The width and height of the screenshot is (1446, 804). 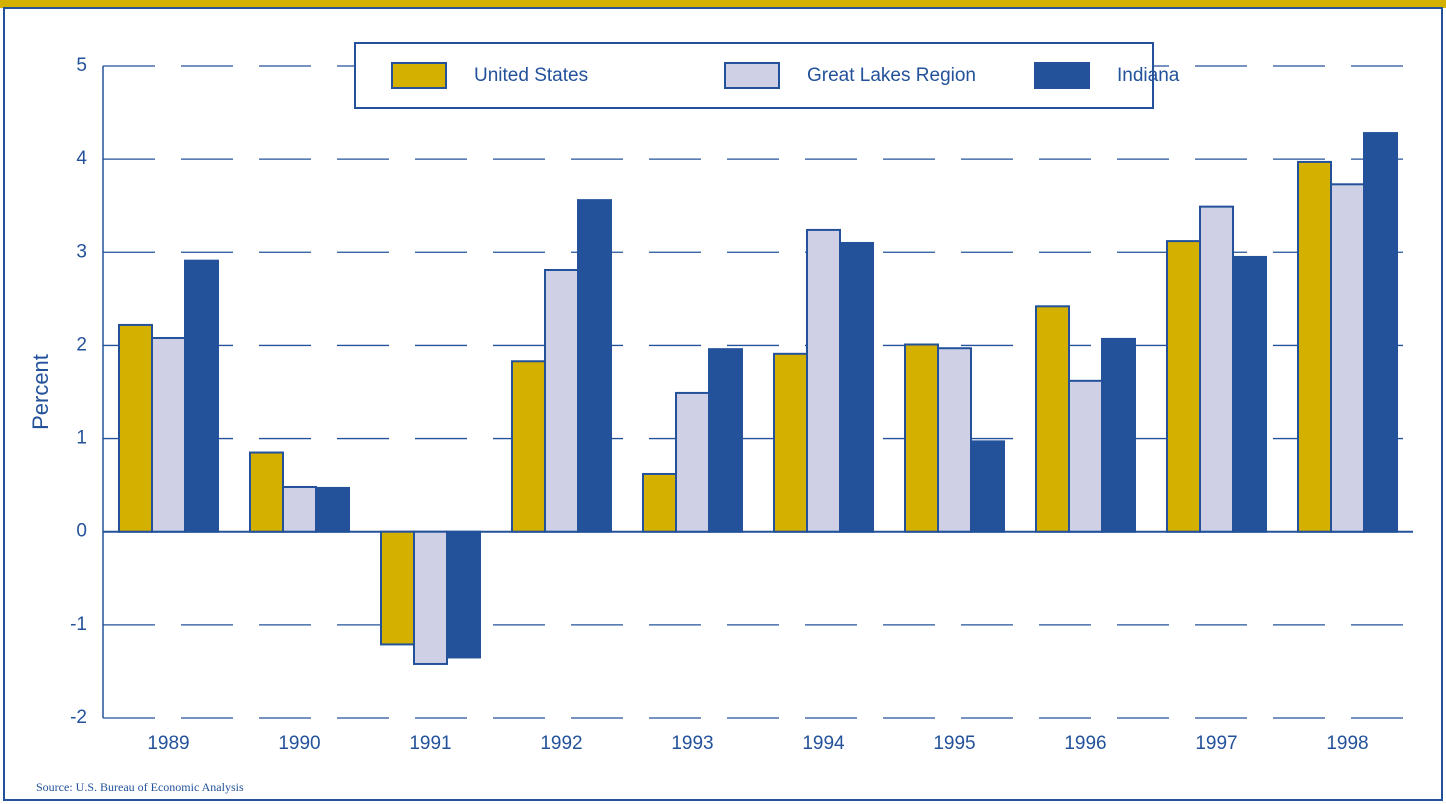 I want to click on y-tick-label: -1, so click(x=78, y=624).